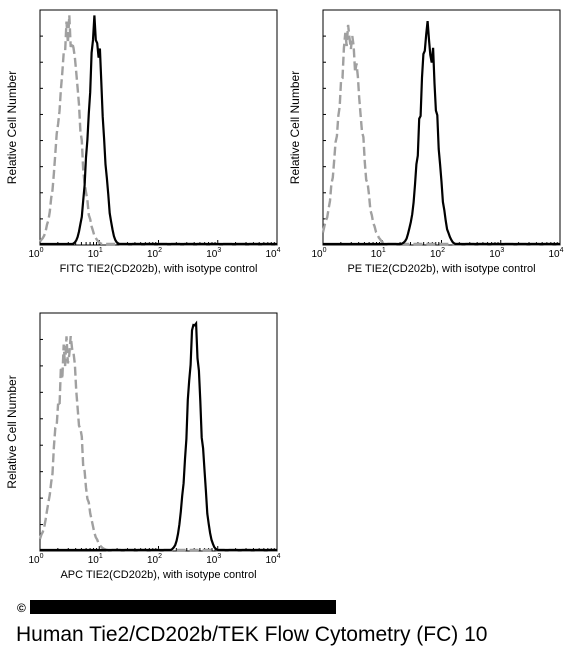  I want to click on copyright-symbol: ©, so click(21, 608).